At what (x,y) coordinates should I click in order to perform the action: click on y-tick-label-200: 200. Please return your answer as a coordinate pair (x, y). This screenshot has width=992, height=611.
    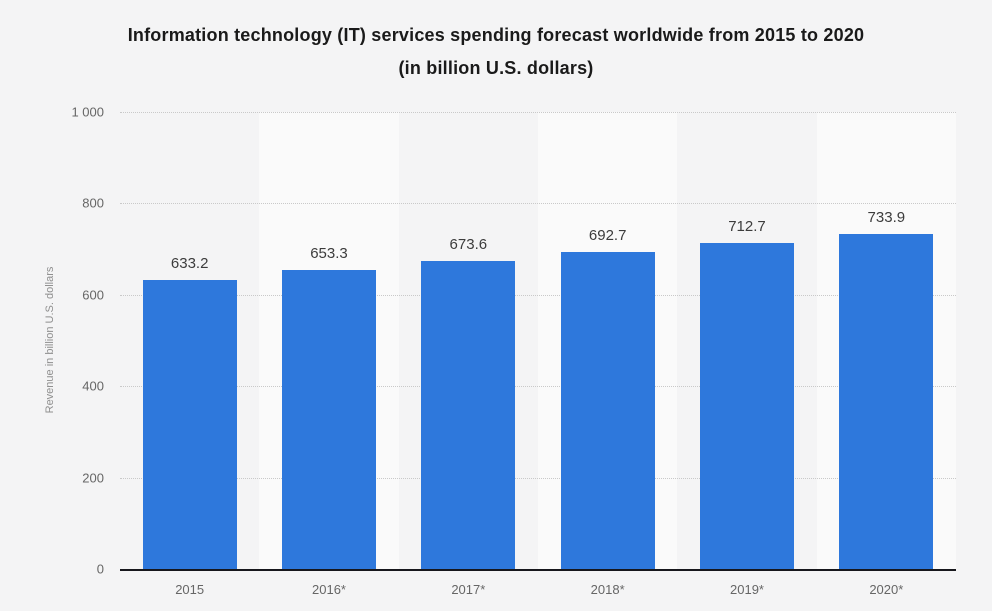
    Looking at the image, I should click on (93, 478).